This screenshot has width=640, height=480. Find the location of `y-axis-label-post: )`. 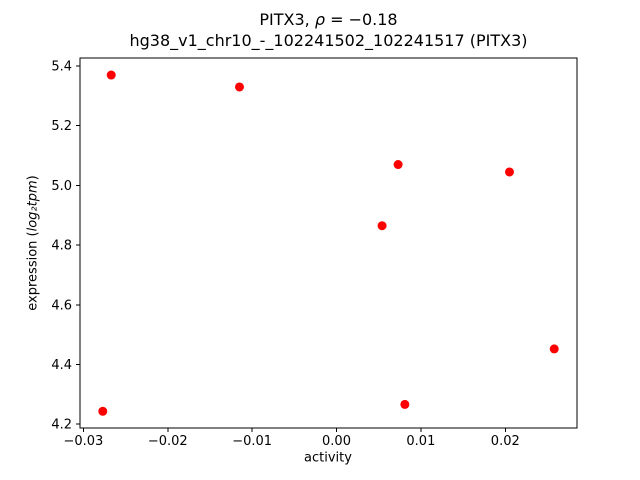

y-axis-label-post: ) is located at coordinates (33, 178).